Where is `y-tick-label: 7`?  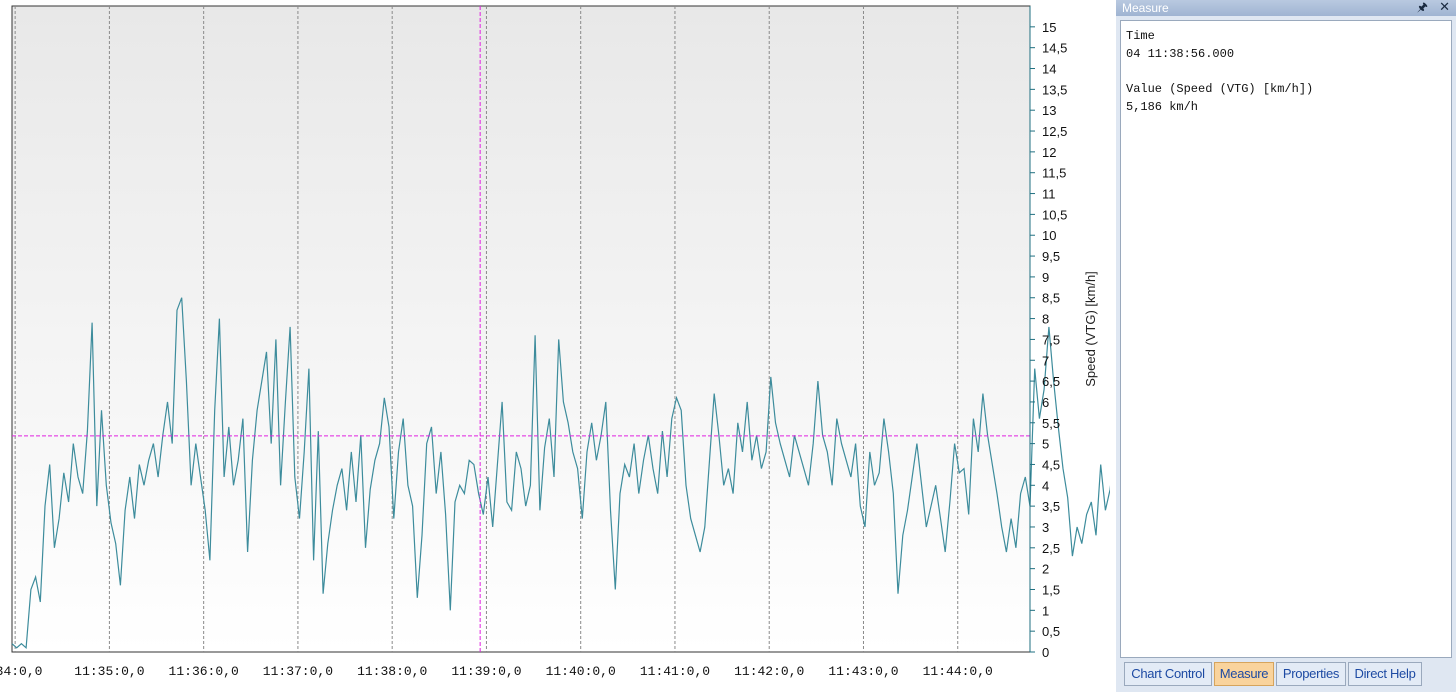
y-tick-label: 7 is located at coordinates (1045, 360).